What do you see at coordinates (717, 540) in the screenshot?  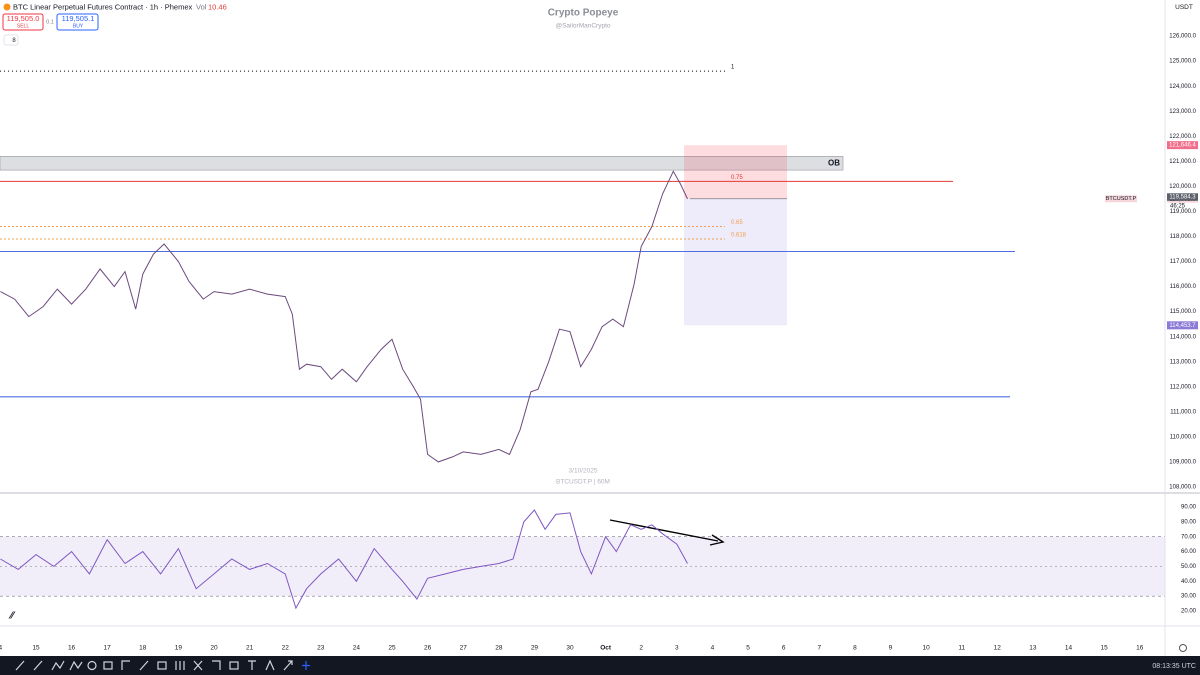 I see `trend-arrow-head` at bounding box center [717, 540].